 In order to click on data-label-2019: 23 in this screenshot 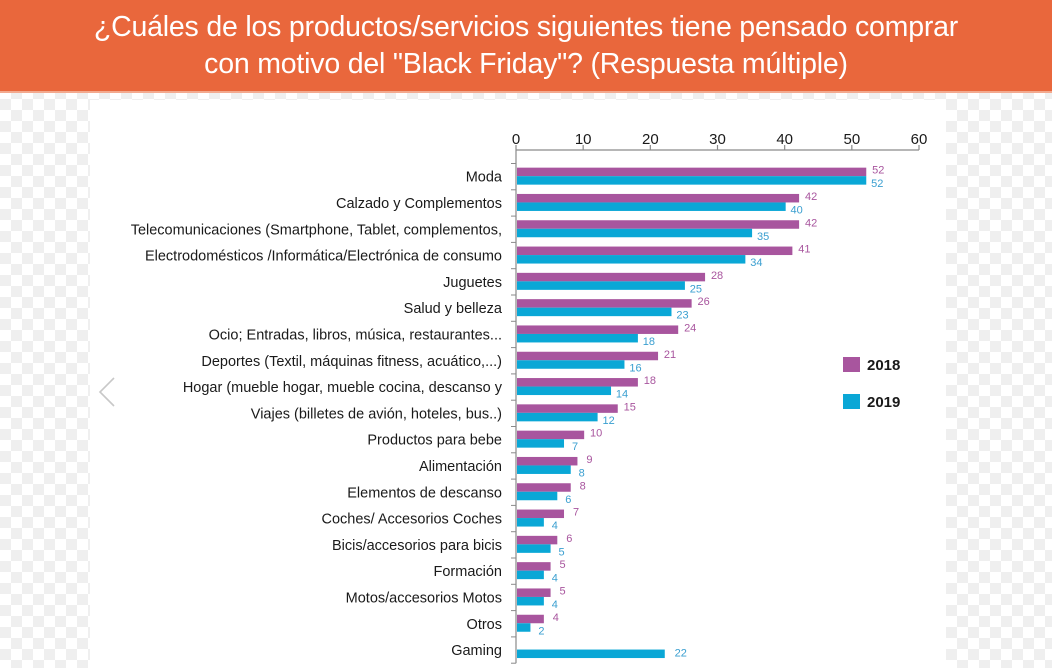, I will do `click(682, 316)`.